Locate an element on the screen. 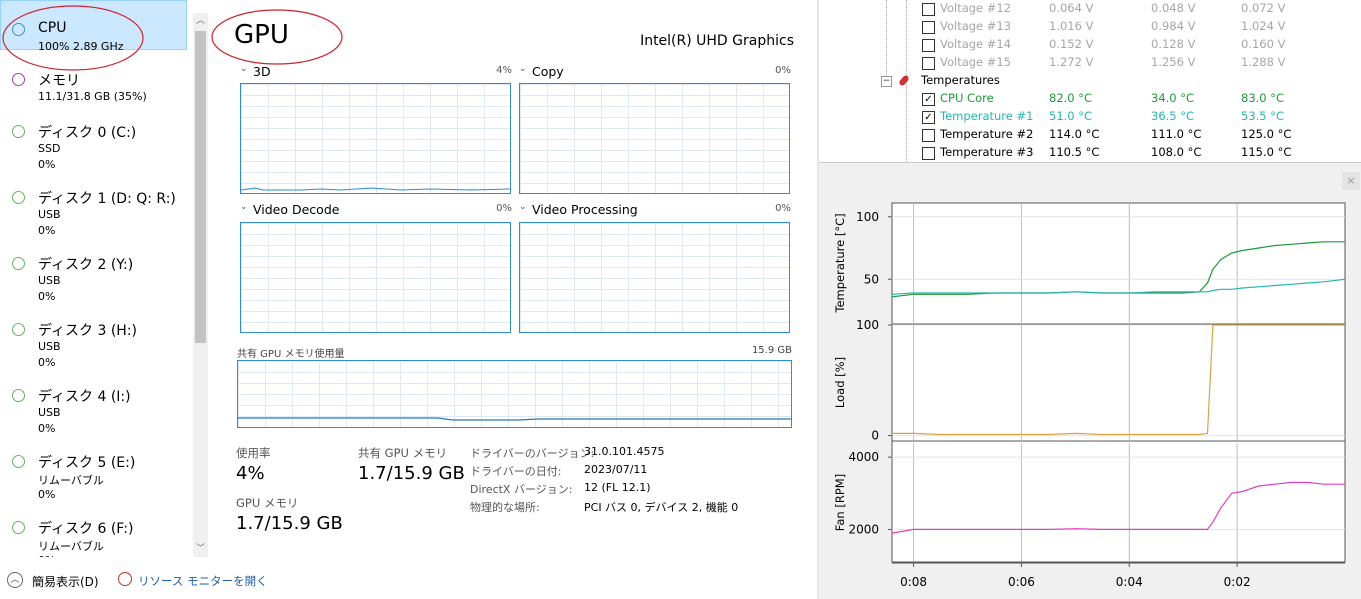 The width and height of the screenshot is (1361, 599). sensor-max: 1.288 V is located at coordinates (1263, 62).